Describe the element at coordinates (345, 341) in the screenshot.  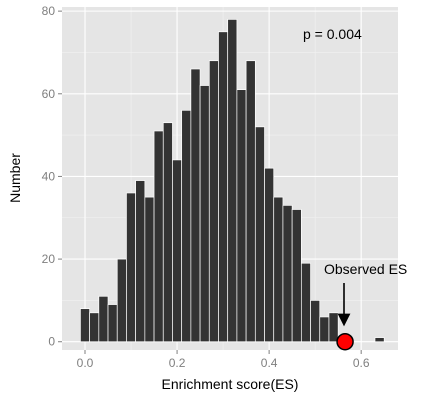
I see `observed-es-point` at that location.